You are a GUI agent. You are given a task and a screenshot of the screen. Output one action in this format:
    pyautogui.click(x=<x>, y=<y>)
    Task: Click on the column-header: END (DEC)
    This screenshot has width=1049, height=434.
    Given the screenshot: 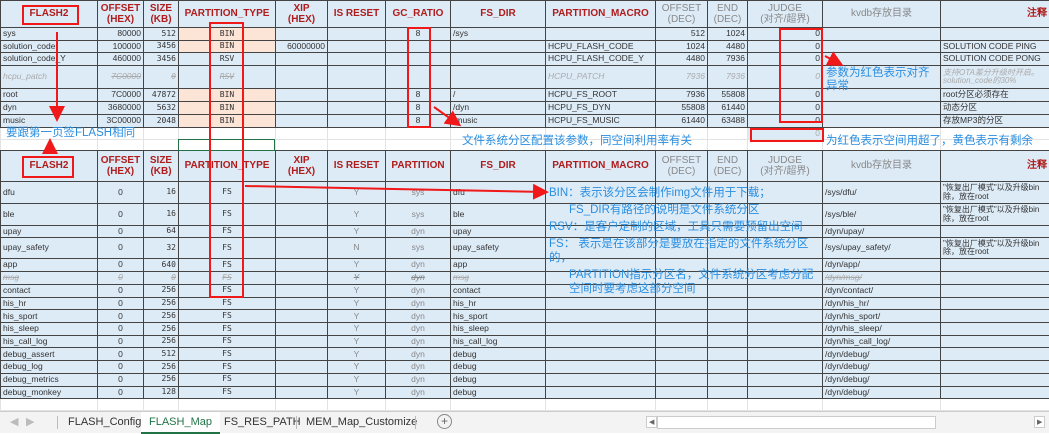 What is the action you would take?
    pyautogui.click(x=728, y=14)
    